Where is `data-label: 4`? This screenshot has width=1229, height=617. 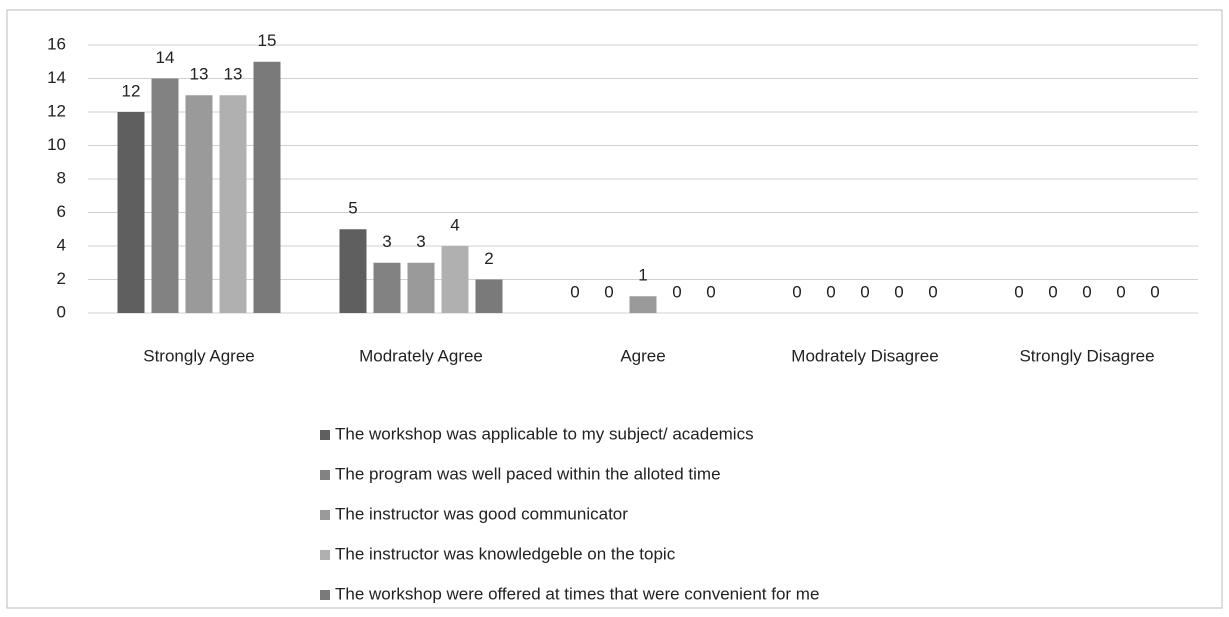
data-label: 4 is located at coordinates (454, 224).